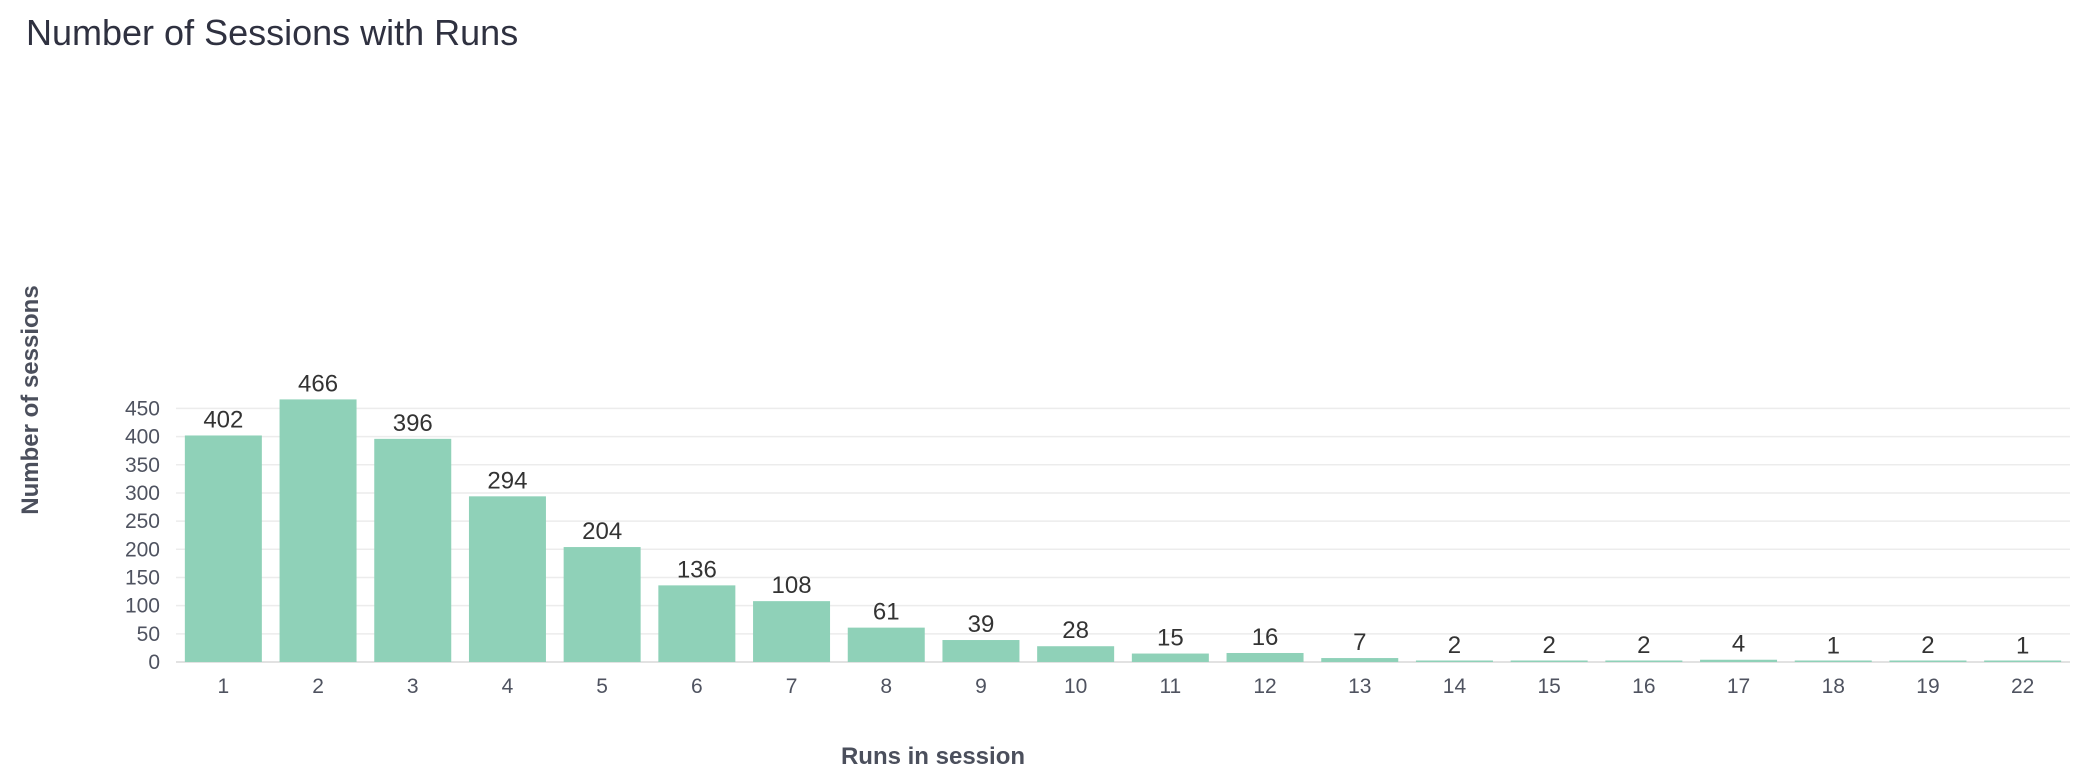 The width and height of the screenshot is (2090, 776). I want to click on data-label: 39, so click(981, 624).